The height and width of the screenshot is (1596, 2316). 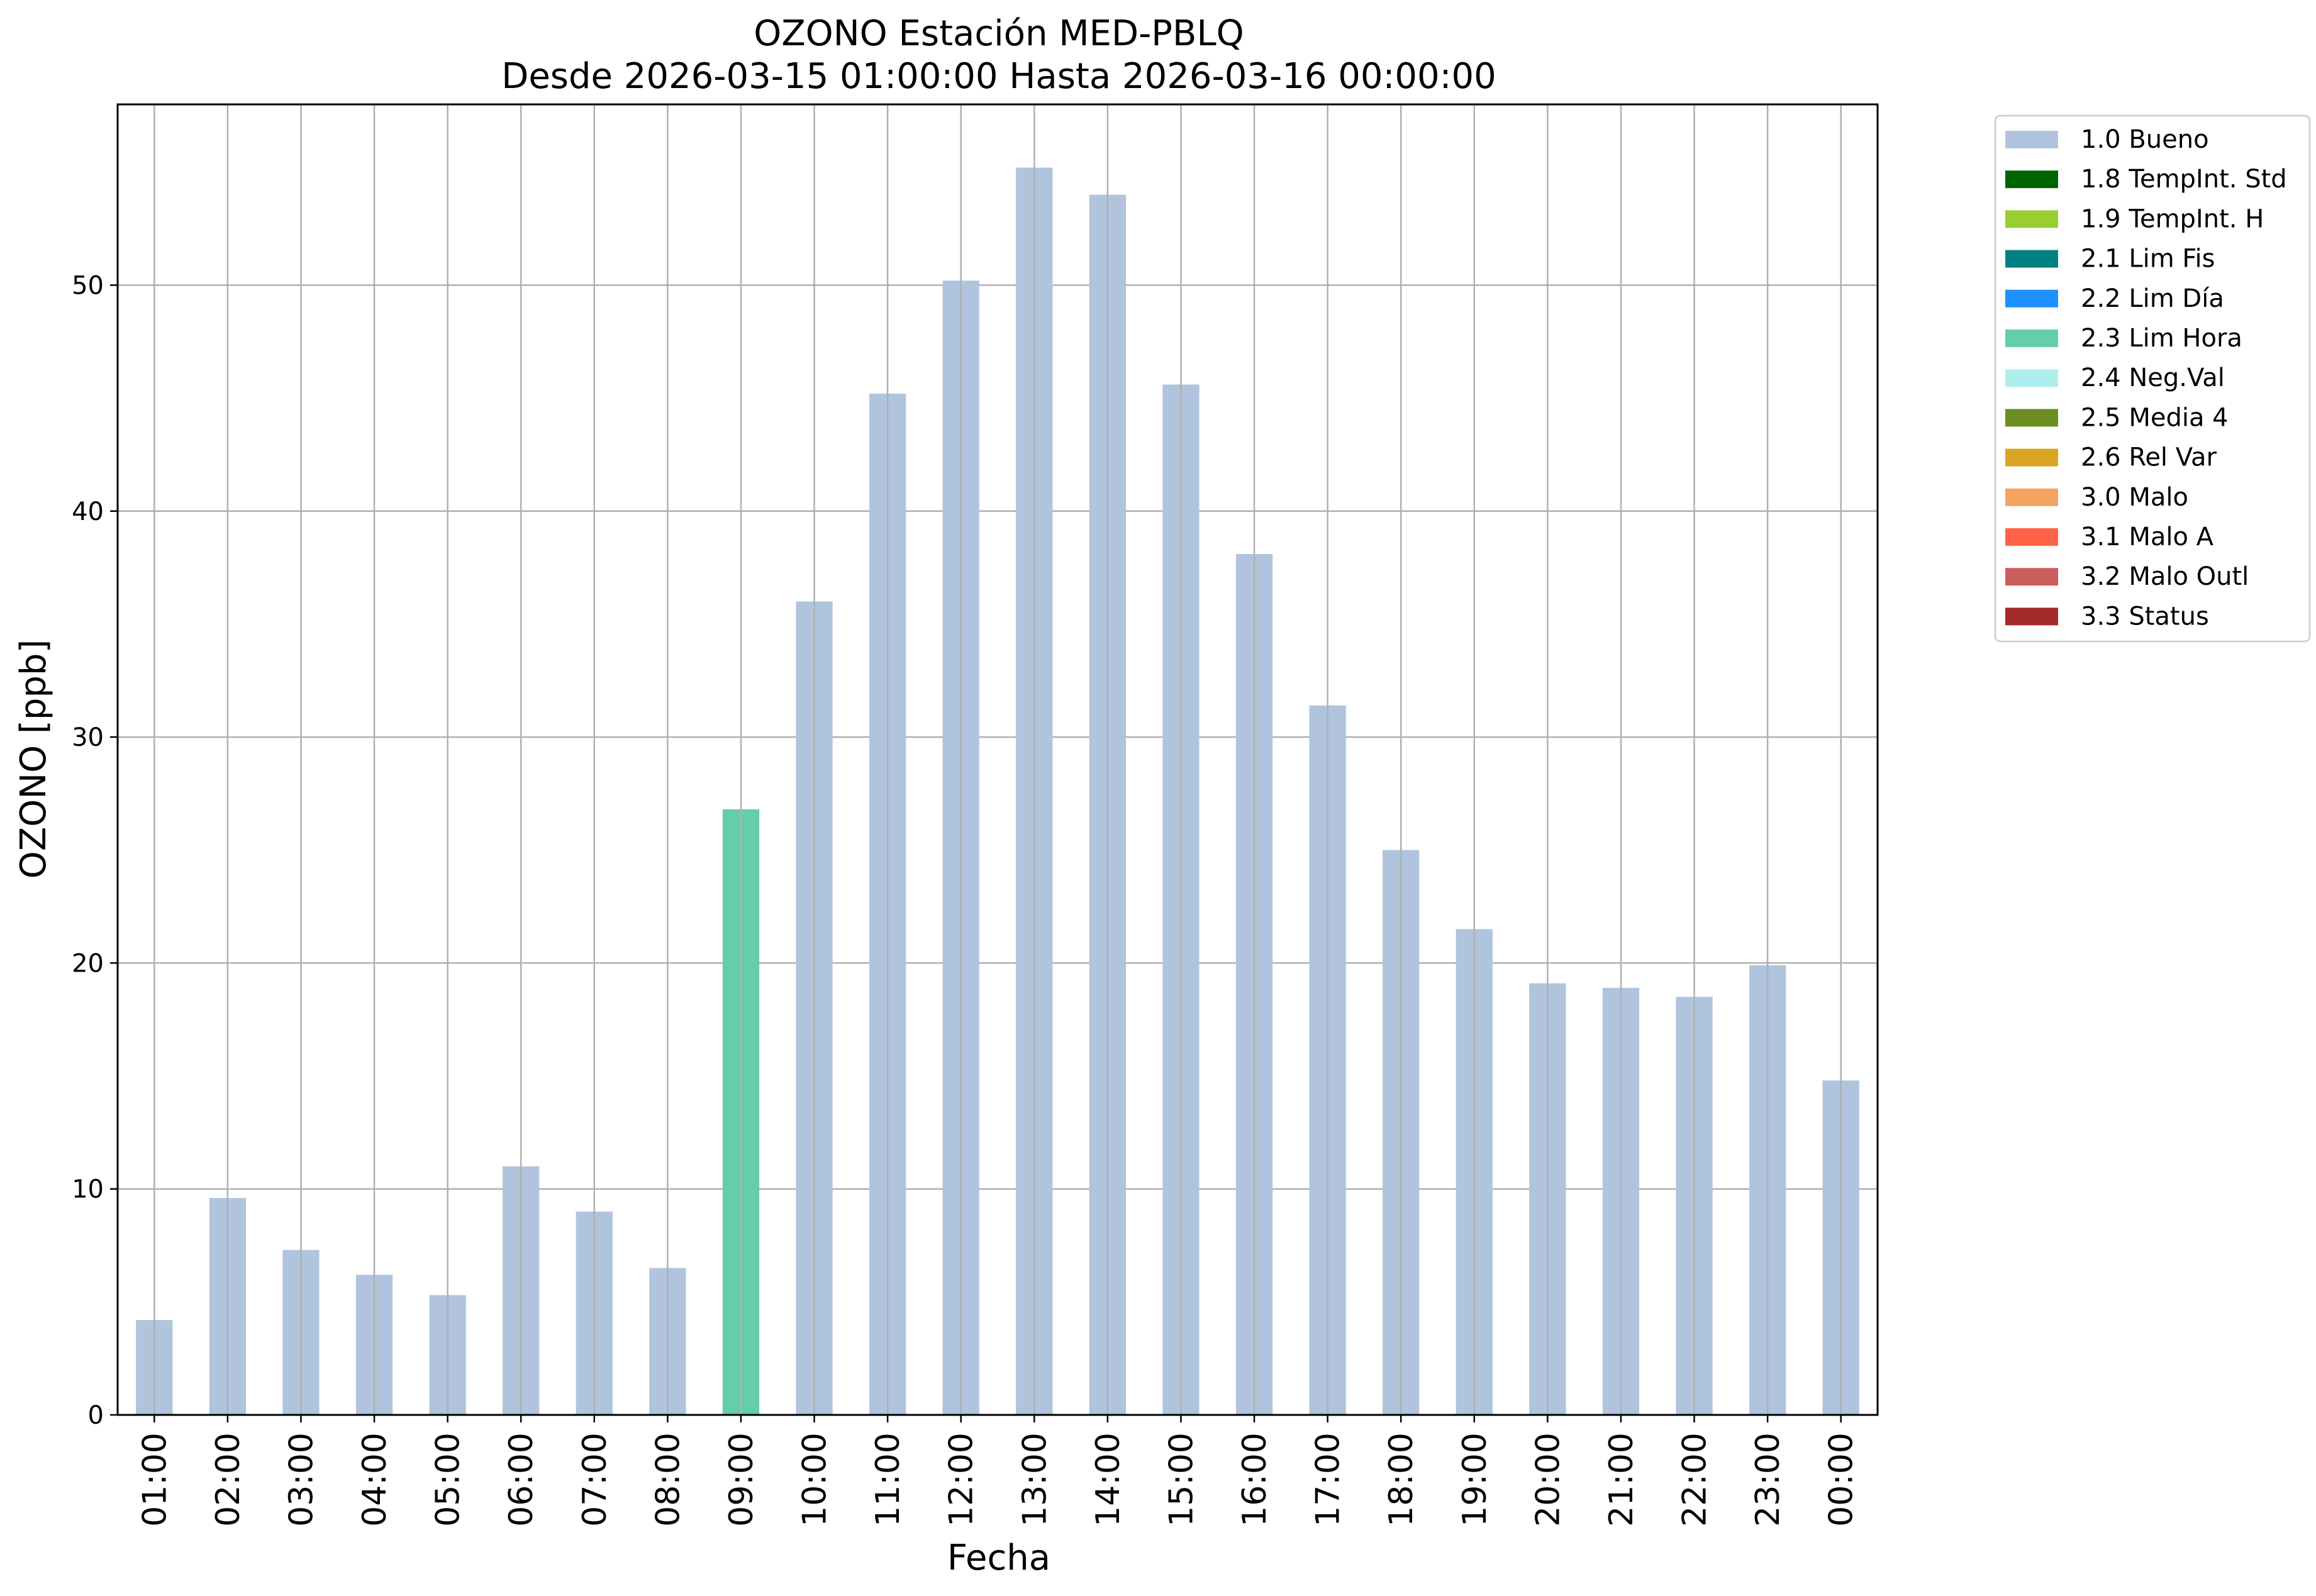 What do you see at coordinates (1108, 1480) in the screenshot?
I see `x-tick-label: 14:00` at bounding box center [1108, 1480].